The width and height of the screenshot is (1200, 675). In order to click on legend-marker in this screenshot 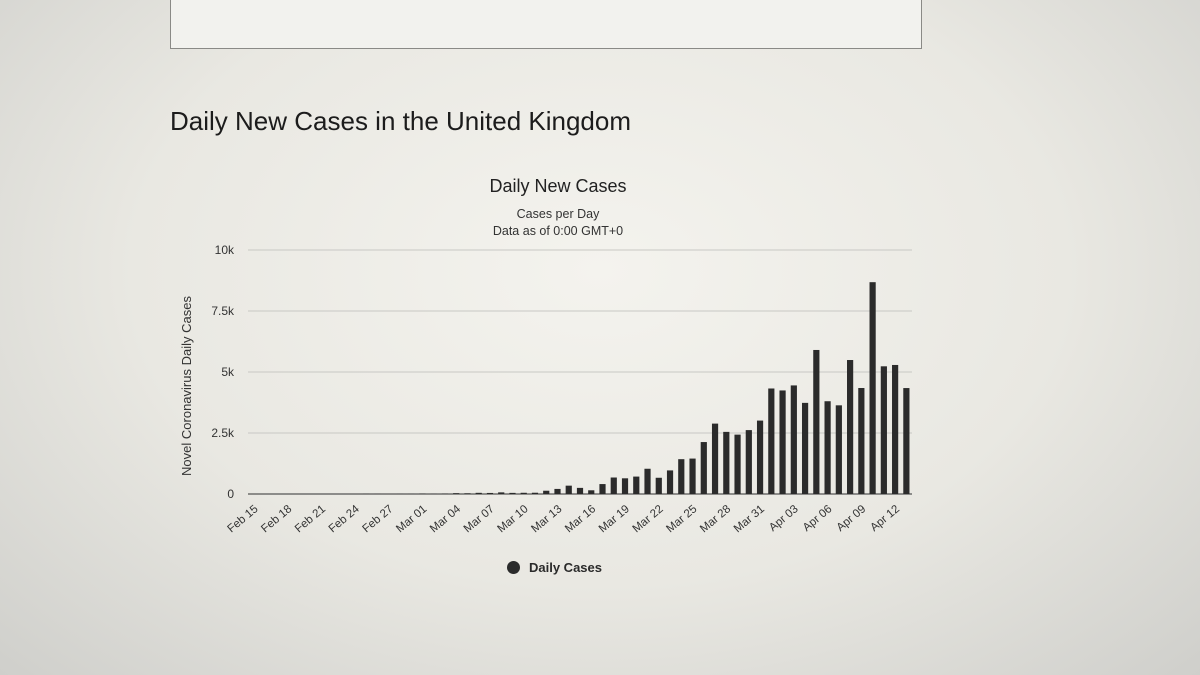, I will do `click(513, 567)`.